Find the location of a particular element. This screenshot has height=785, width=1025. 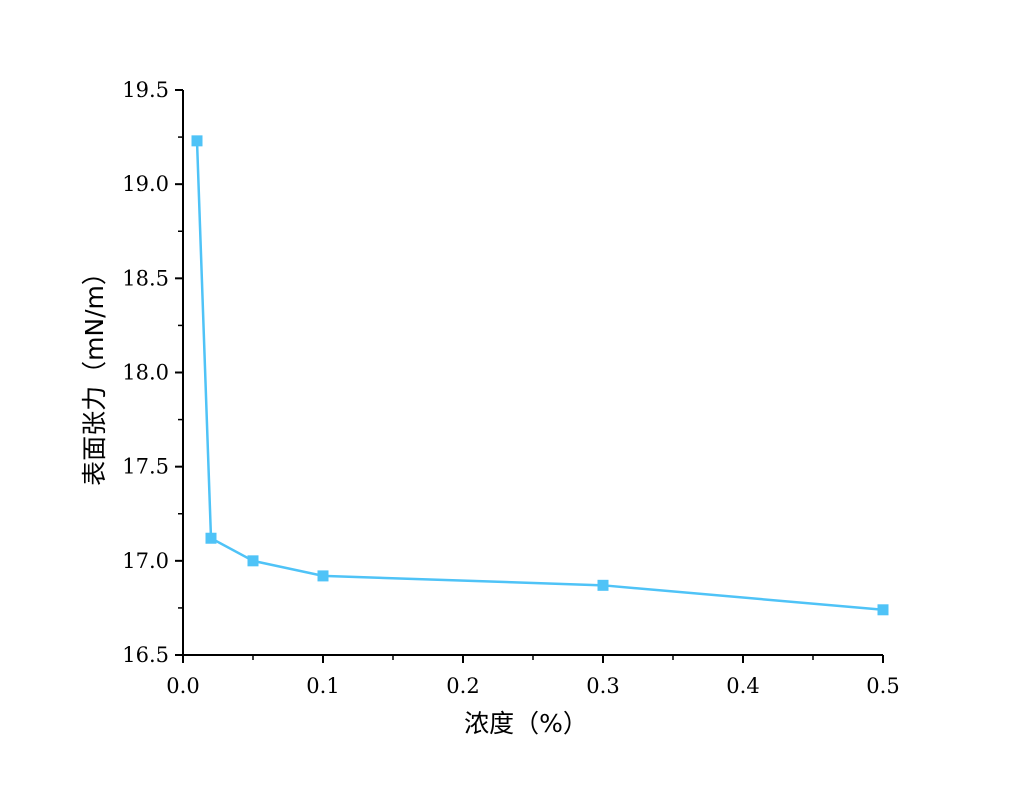

y-tick-label: 18.0 is located at coordinates (145, 373).